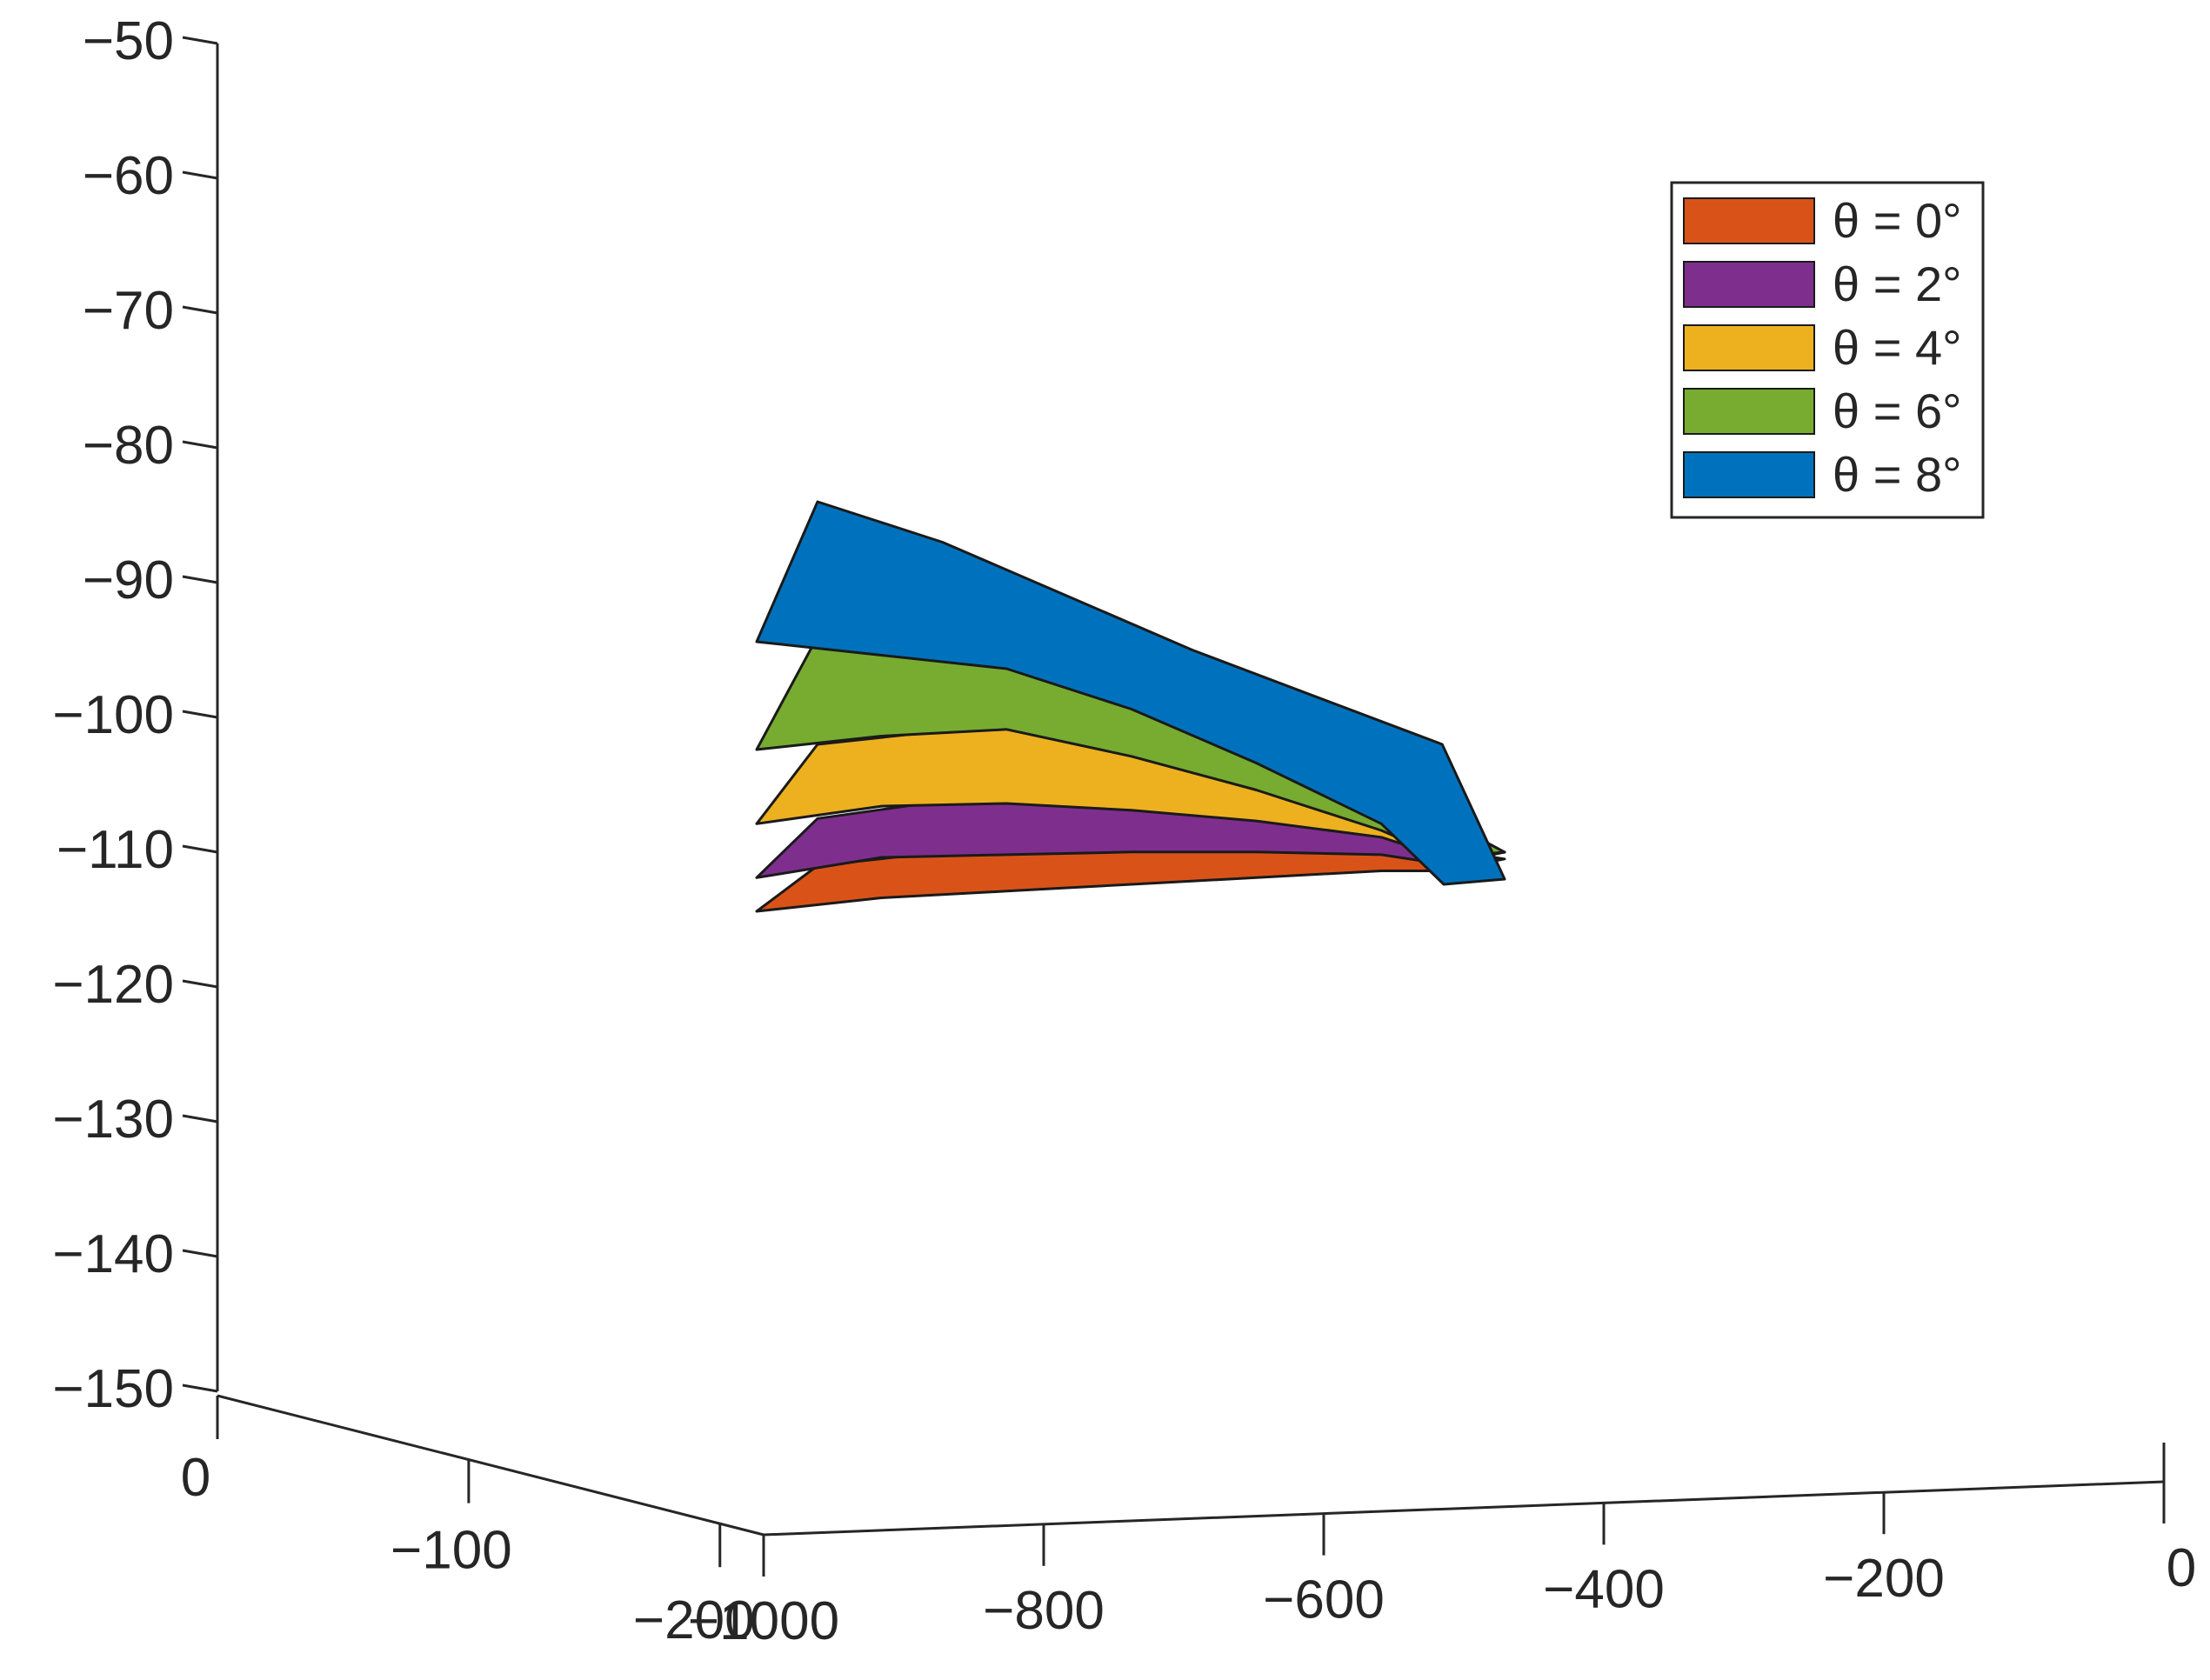 Image resolution: width=2210 pixels, height=1680 pixels. What do you see at coordinates (113, 1389) in the screenshot?
I see `z-tick-label: −150` at bounding box center [113, 1389].